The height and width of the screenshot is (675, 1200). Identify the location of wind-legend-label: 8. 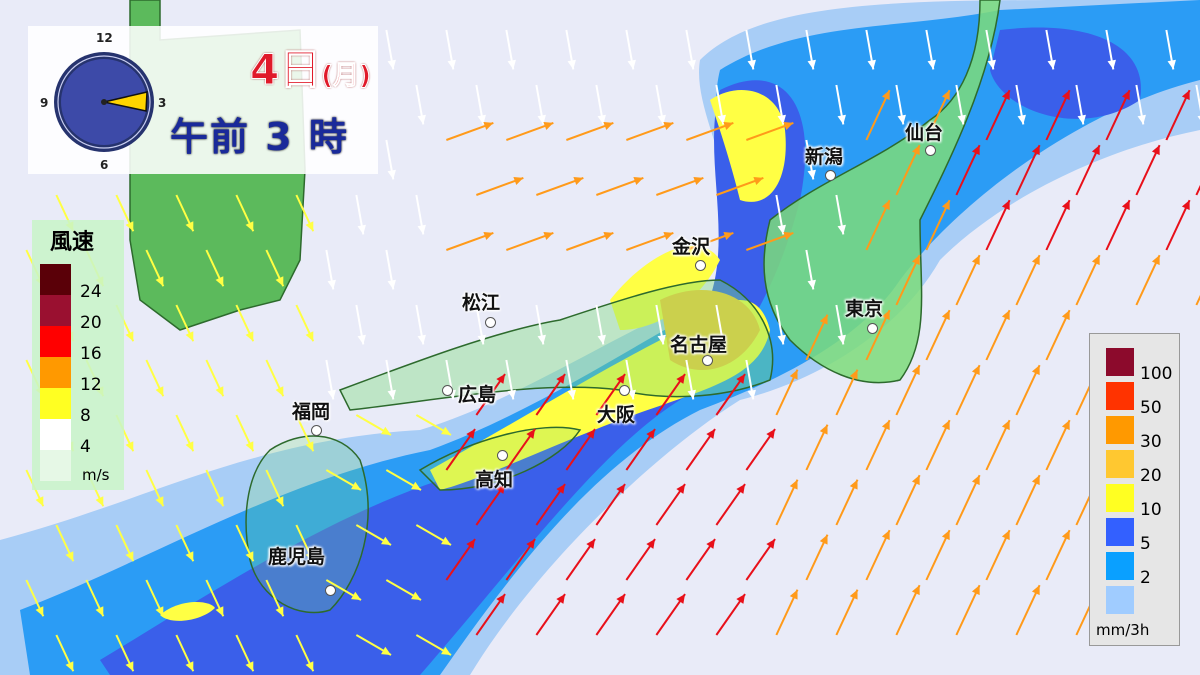
(85, 416).